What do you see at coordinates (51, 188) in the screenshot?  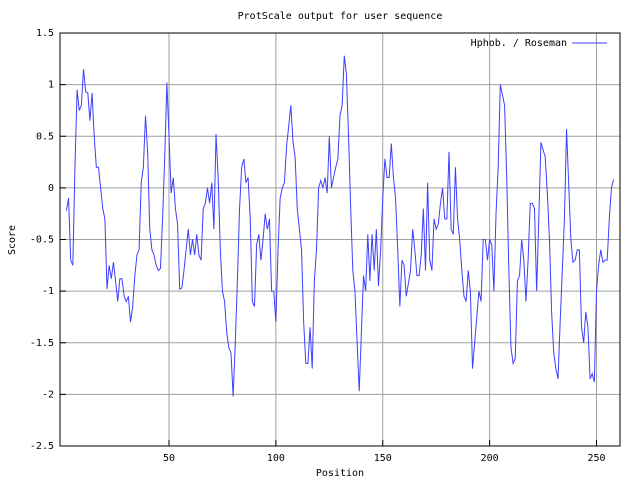 I see `y-tick-label: 0` at bounding box center [51, 188].